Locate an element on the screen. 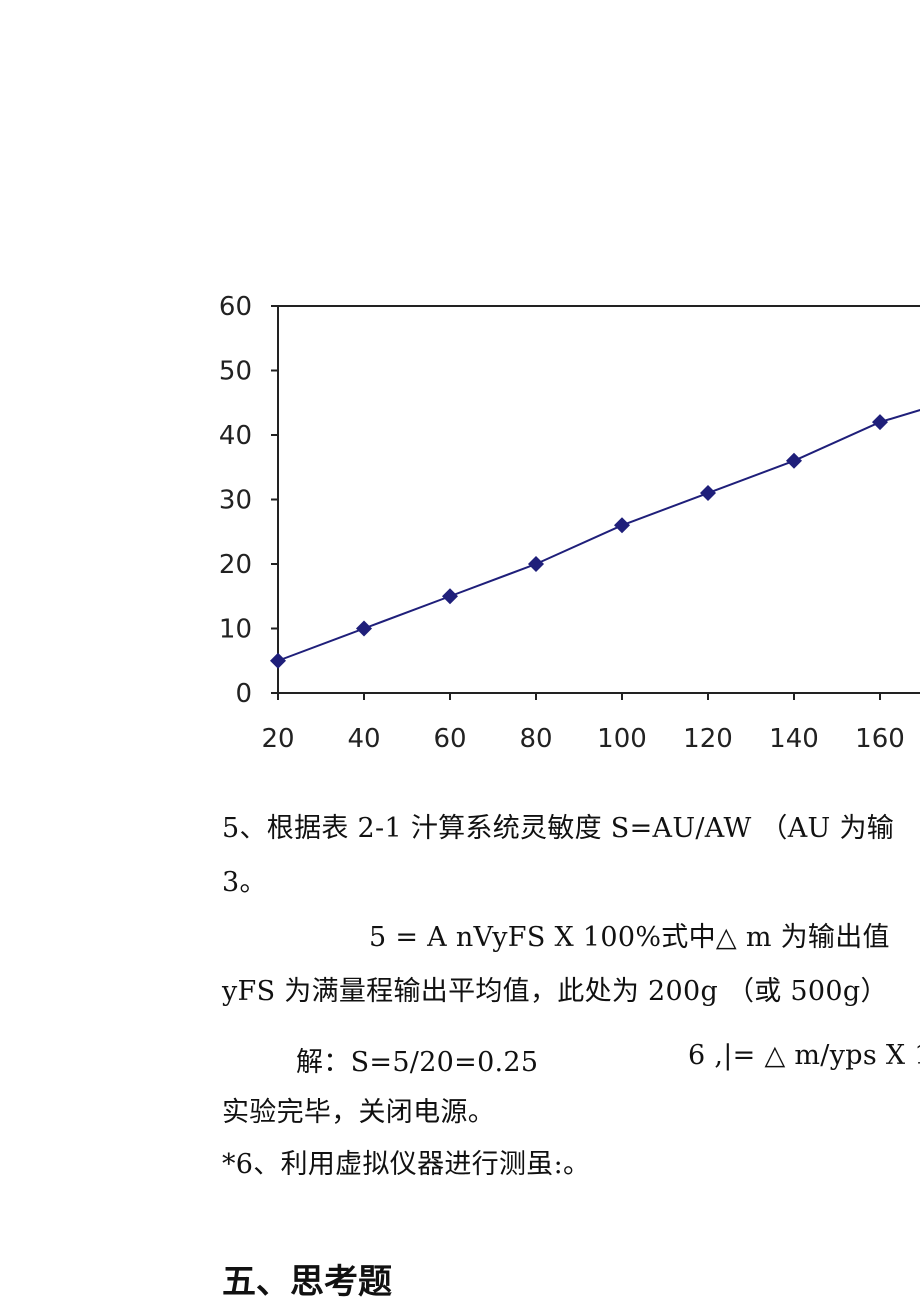 This screenshot has height=1303, width=920. text-line-sensitivity: 5、根据表 2-1 汁算系统灵敏度 S=AU/AW （AU 为输 is located at coordinates (558, 828).